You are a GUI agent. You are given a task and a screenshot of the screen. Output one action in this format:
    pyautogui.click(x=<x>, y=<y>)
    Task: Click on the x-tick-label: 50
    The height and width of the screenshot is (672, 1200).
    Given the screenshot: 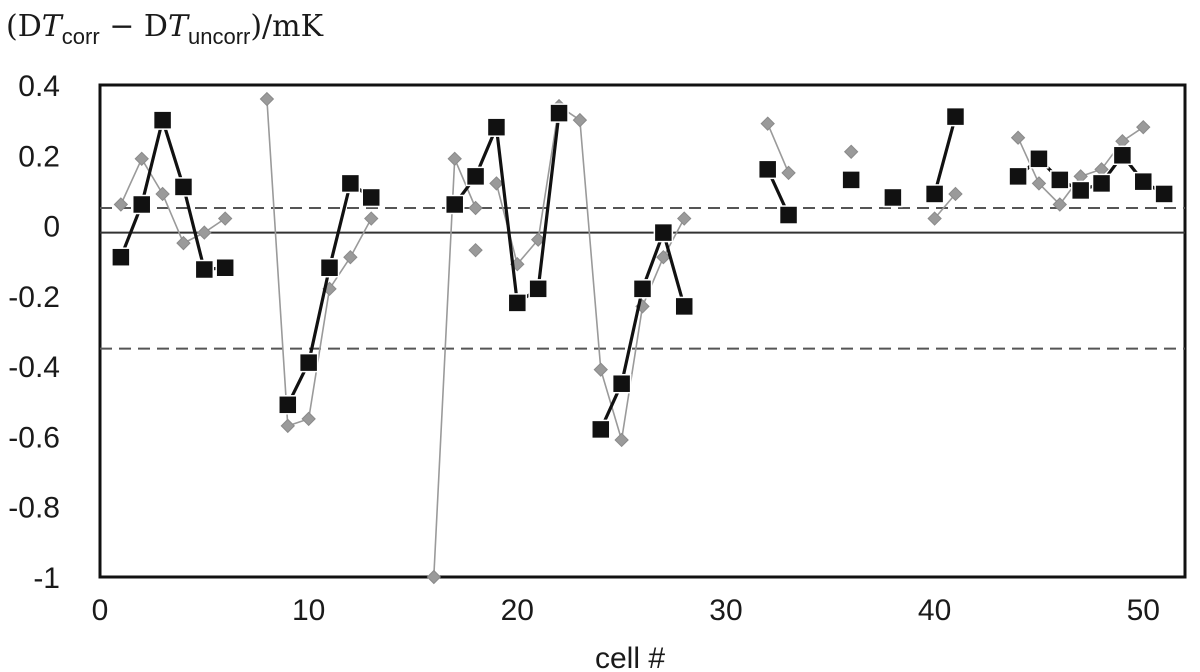 What is the action you would take?
    pyautogui.click(x=1143, y=610)
    